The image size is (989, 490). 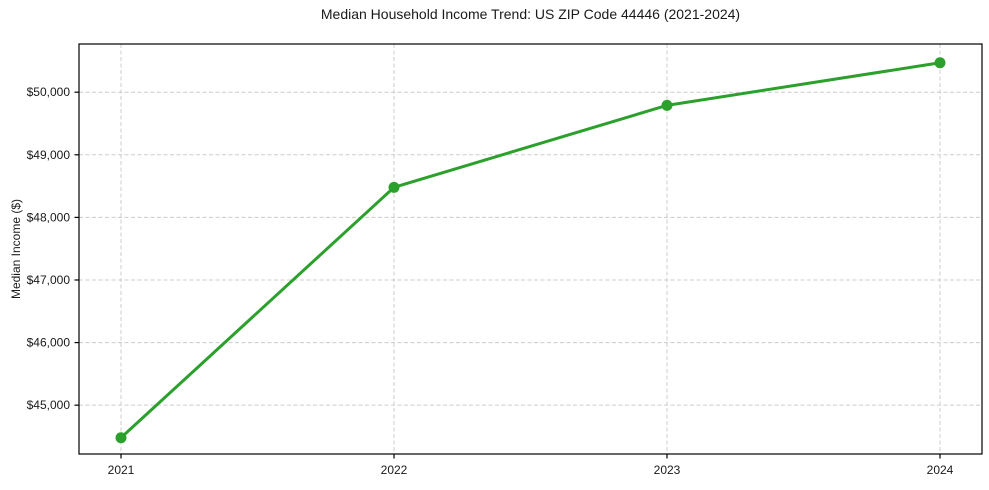 I want to click on x-tick-label: 2021, so click(x=121, y=470).